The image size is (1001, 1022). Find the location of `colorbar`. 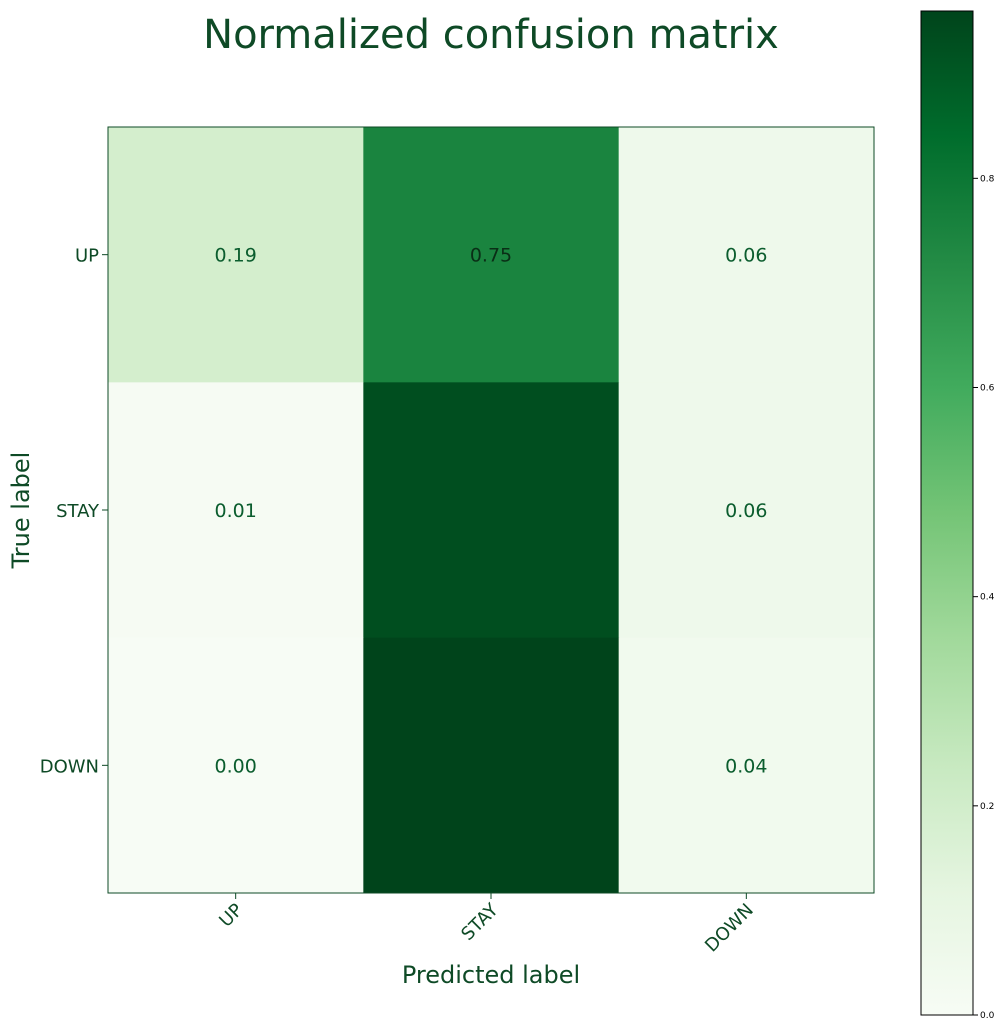

colorbar is located at coordinates (947, 513).